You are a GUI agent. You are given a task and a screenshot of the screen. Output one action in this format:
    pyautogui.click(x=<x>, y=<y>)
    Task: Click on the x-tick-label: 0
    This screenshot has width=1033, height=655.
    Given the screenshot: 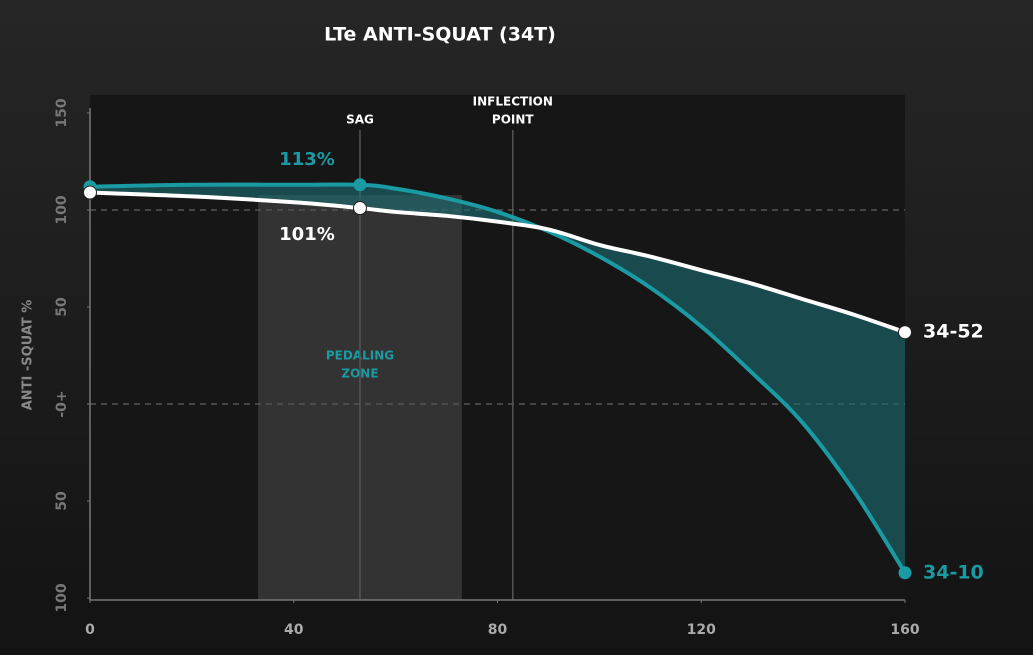 What is the action you would take?
    pyautogui.click(x=90, y=630)
    